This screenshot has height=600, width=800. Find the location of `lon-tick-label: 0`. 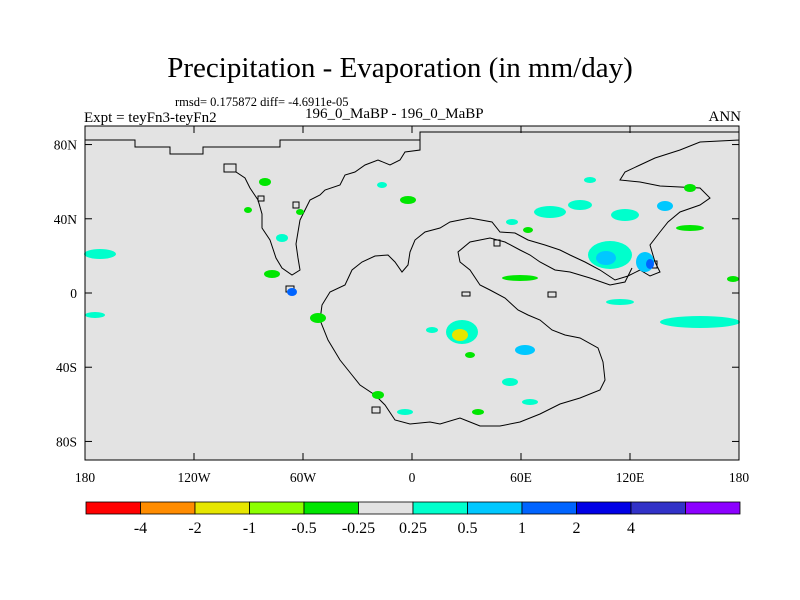

lon-tick-label: 0 is located at coordinates (412, 477).